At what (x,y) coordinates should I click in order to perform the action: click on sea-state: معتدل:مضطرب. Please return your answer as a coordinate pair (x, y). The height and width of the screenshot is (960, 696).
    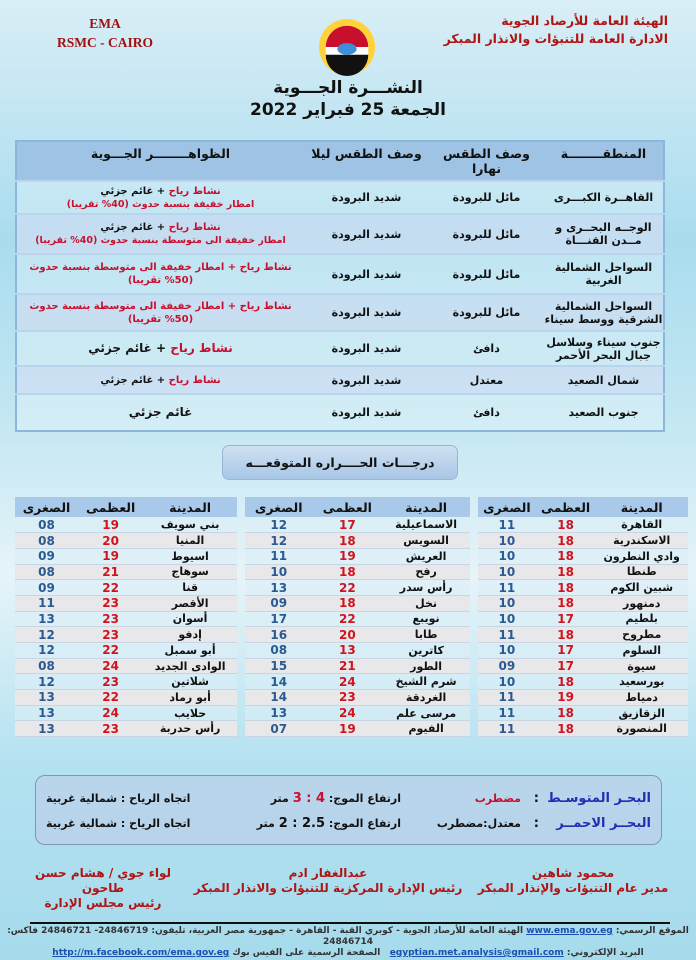
    Looking at the image, I should click on (478, 823).